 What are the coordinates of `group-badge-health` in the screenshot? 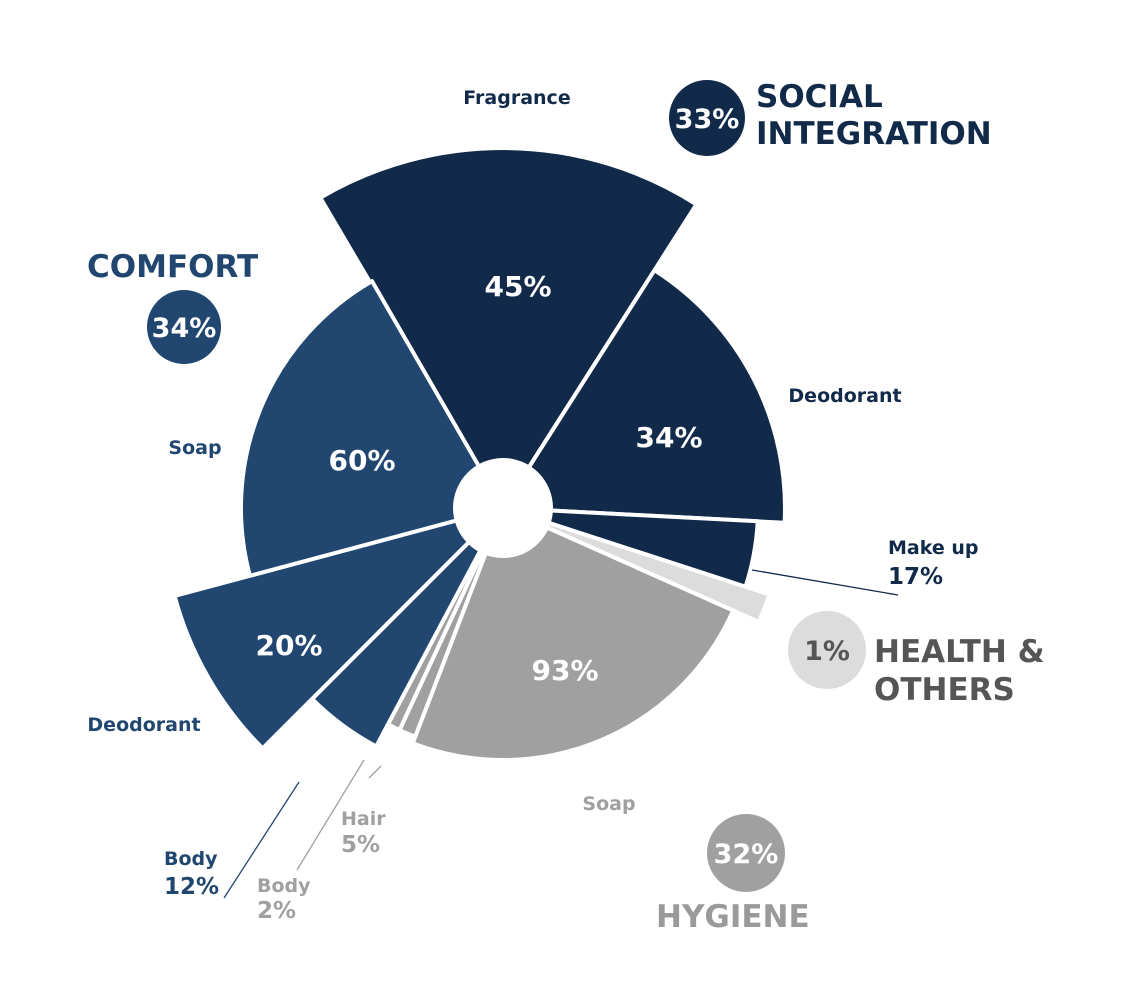 It's located at (827, 650).